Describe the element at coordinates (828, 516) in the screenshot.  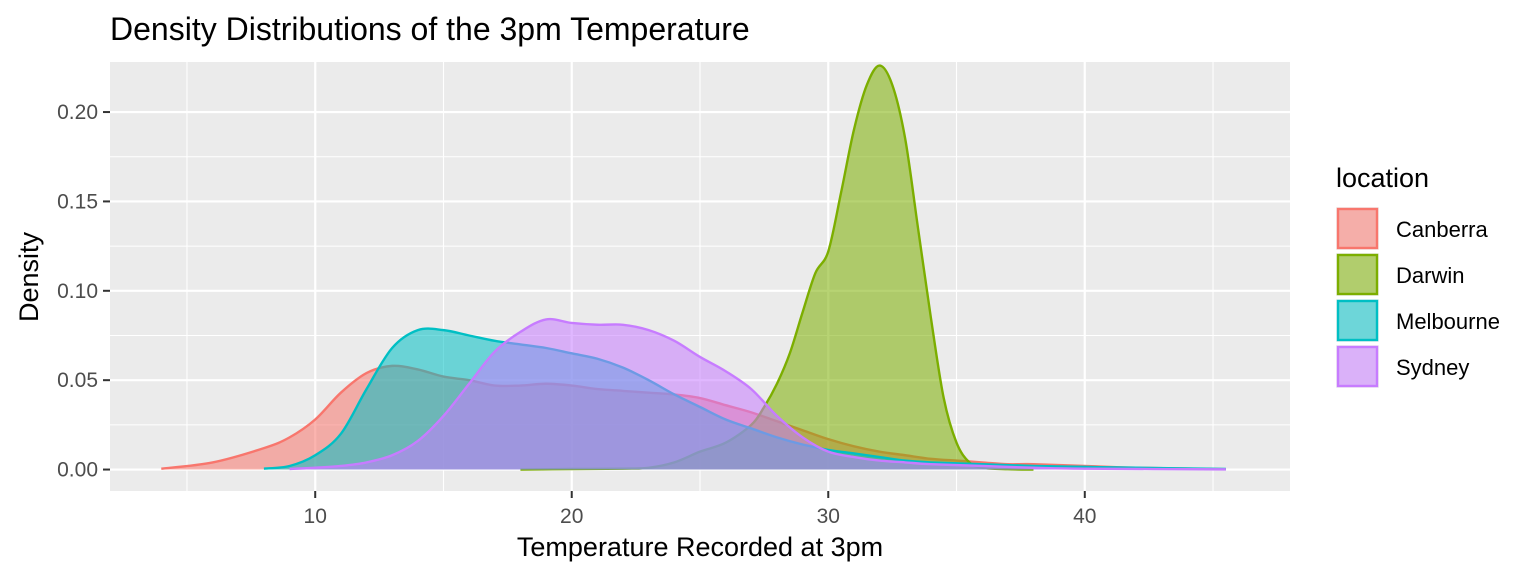
I see `x-tick-label: 30` at that location.